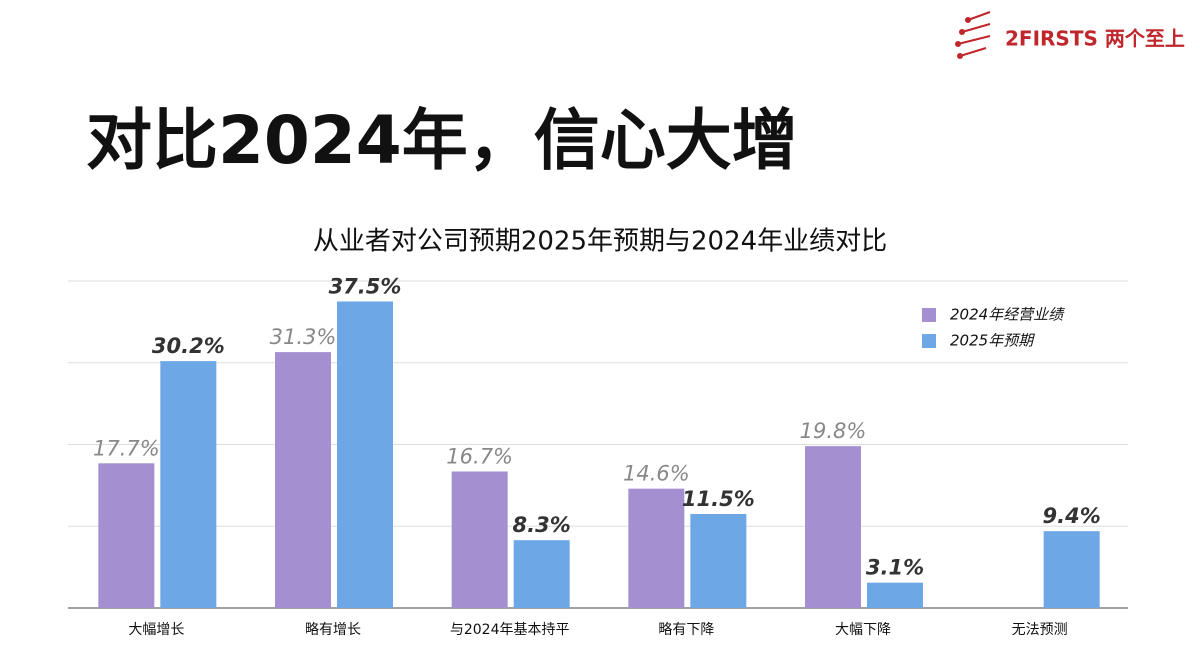 This screenshot has height=657, width=1200. I want to click on value-label: 8.3%, so click(542, 525).